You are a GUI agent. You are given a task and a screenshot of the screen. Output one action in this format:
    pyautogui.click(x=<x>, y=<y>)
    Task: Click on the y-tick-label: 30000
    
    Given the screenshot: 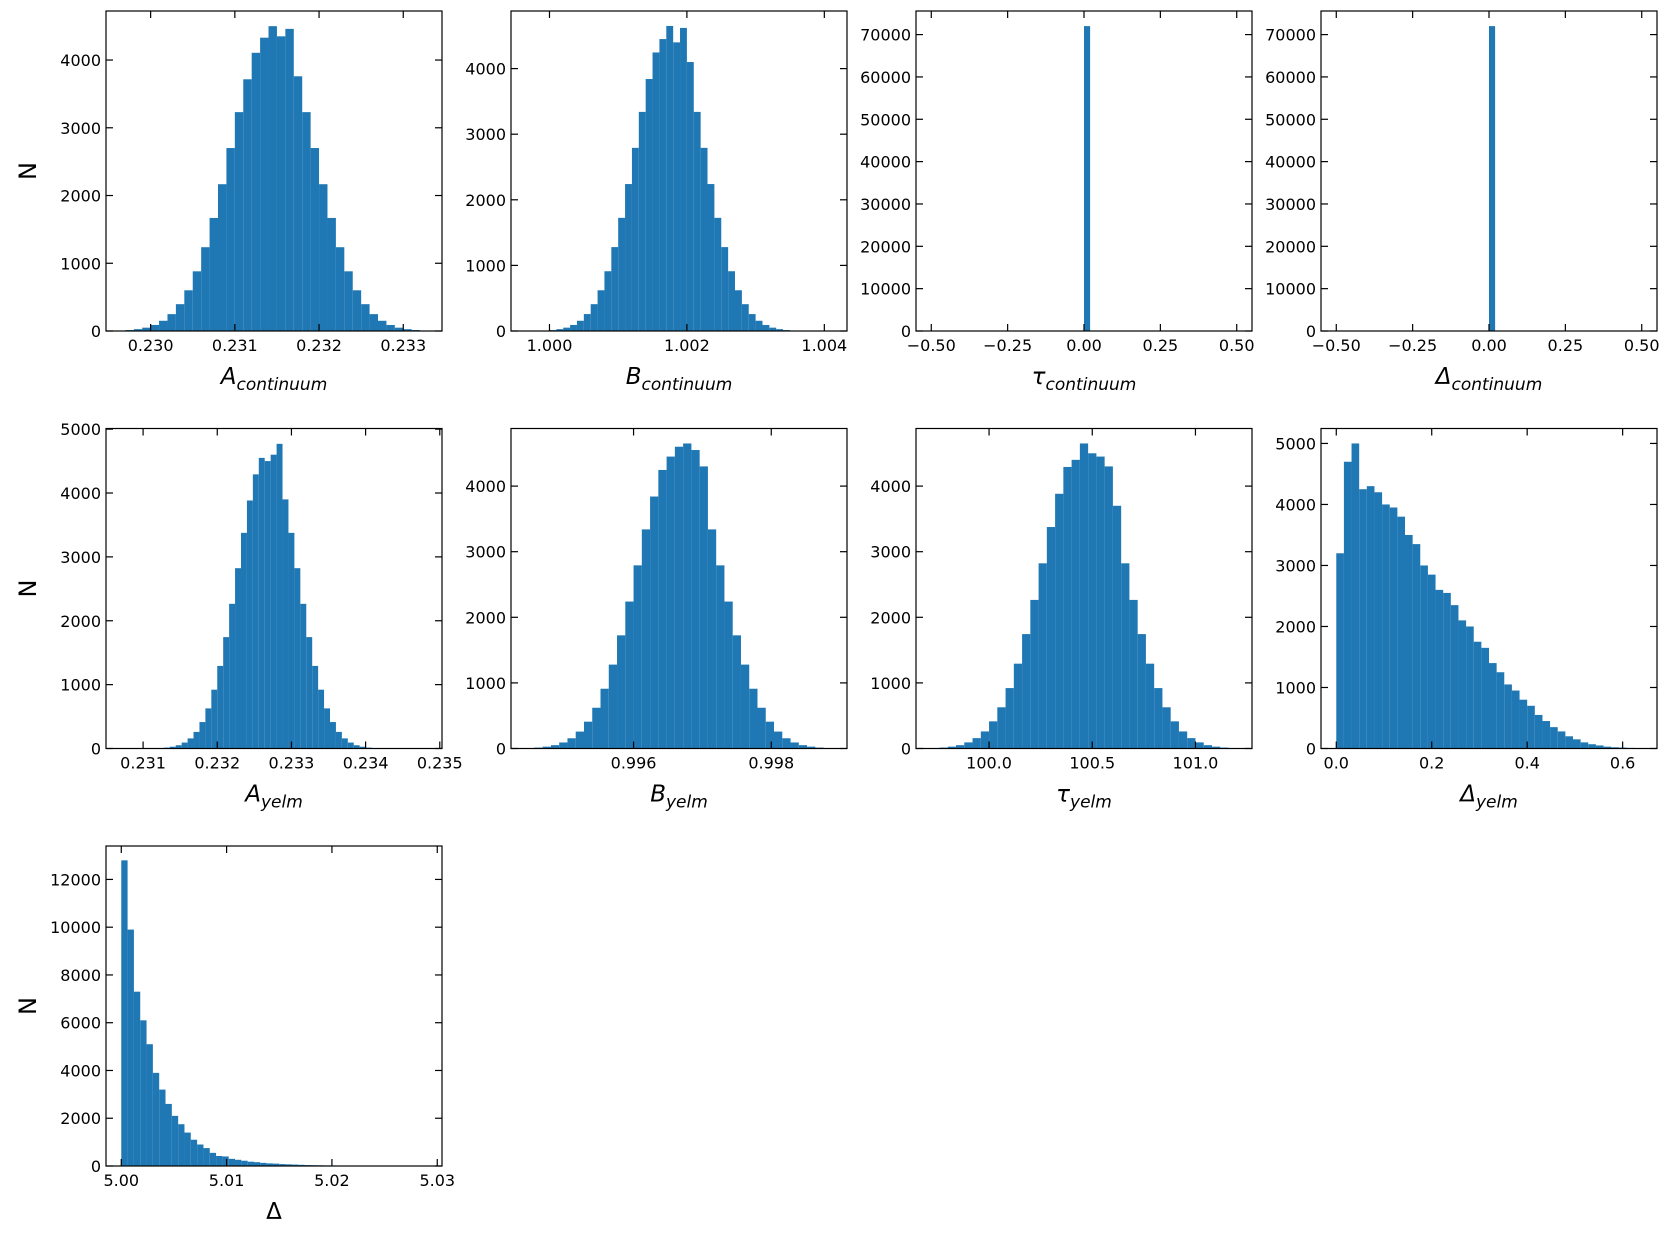 What is the action you would take?
    pyautogui.click(x=1290, y=204)
    